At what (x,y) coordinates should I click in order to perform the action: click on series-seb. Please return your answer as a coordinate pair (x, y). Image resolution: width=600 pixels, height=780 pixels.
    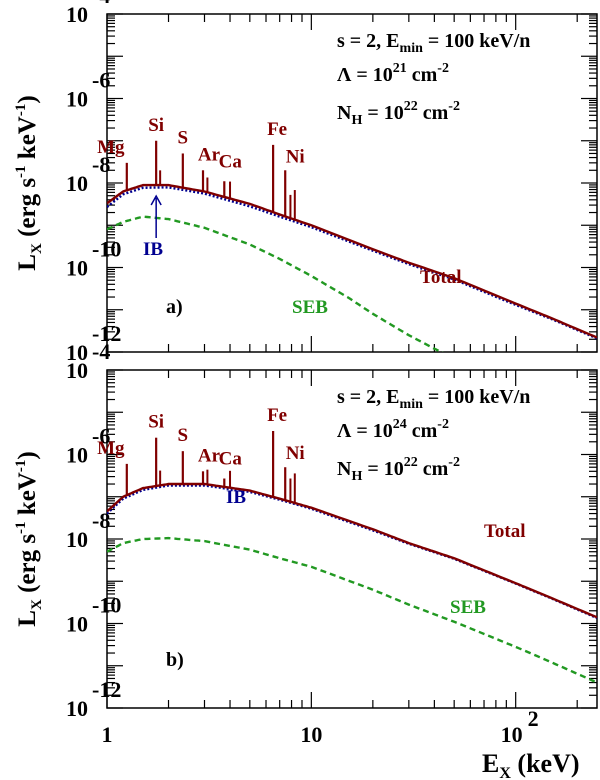
    Looking at the image, I should click on (275, 283).